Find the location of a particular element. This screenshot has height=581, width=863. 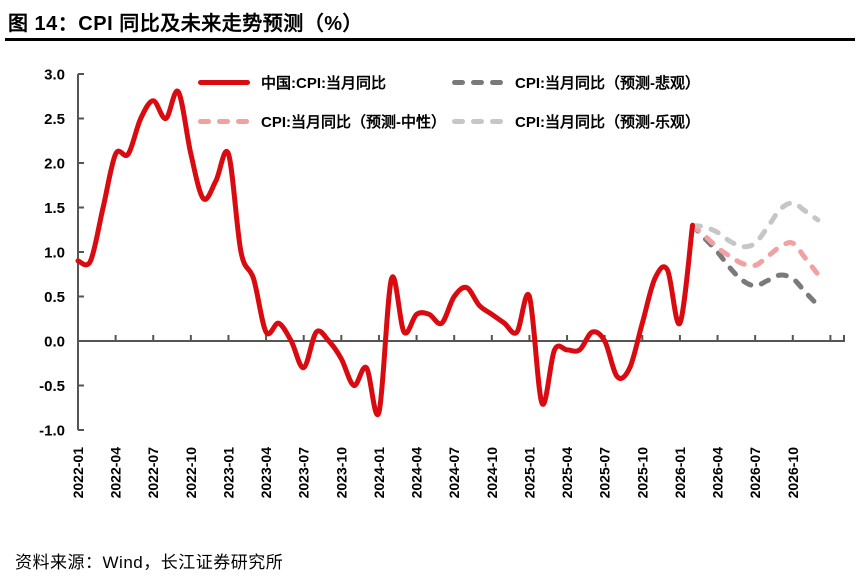

x-tick-label: 2024-04 is located at coordinates (417, 473).